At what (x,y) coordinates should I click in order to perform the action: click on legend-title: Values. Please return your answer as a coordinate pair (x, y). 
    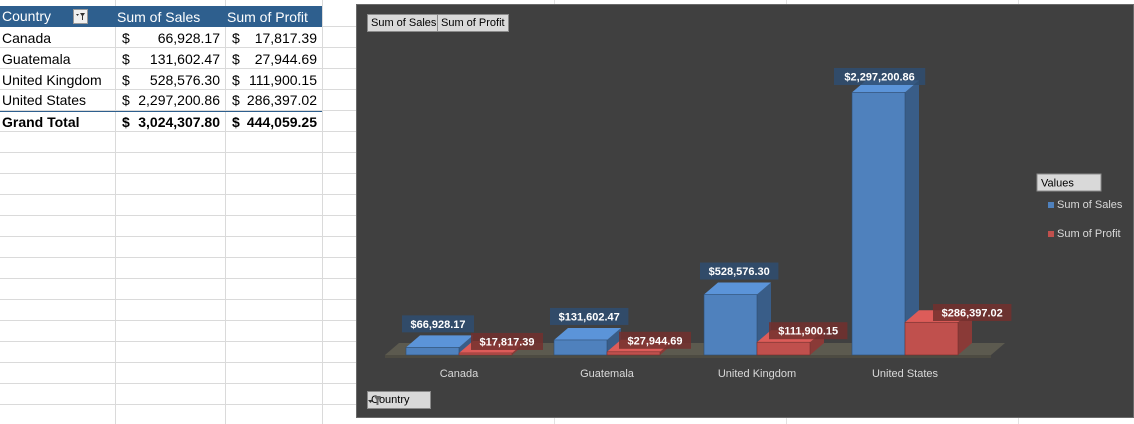
    Looking at the image, I should click on (1057, 184).